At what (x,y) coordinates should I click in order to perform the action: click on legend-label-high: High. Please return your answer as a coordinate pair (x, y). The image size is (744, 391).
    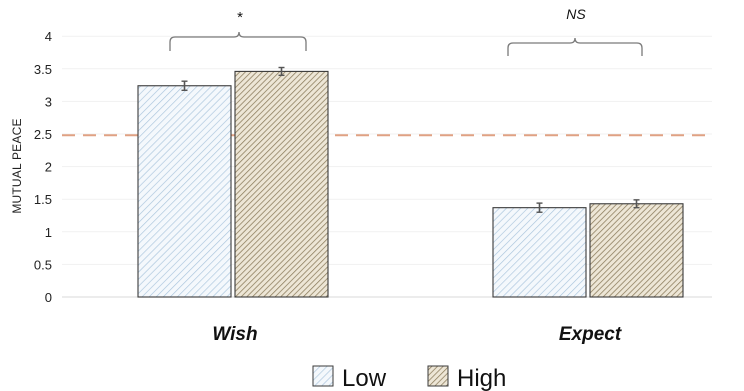
    Looking at the image, I should click on (481, 378).